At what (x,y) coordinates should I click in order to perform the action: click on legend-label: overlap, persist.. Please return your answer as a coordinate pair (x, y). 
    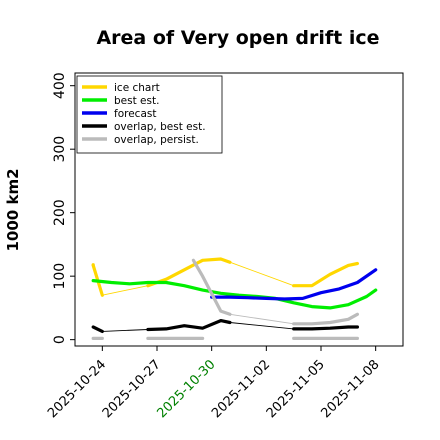
    Looking at the image, I should click on (156, 140).